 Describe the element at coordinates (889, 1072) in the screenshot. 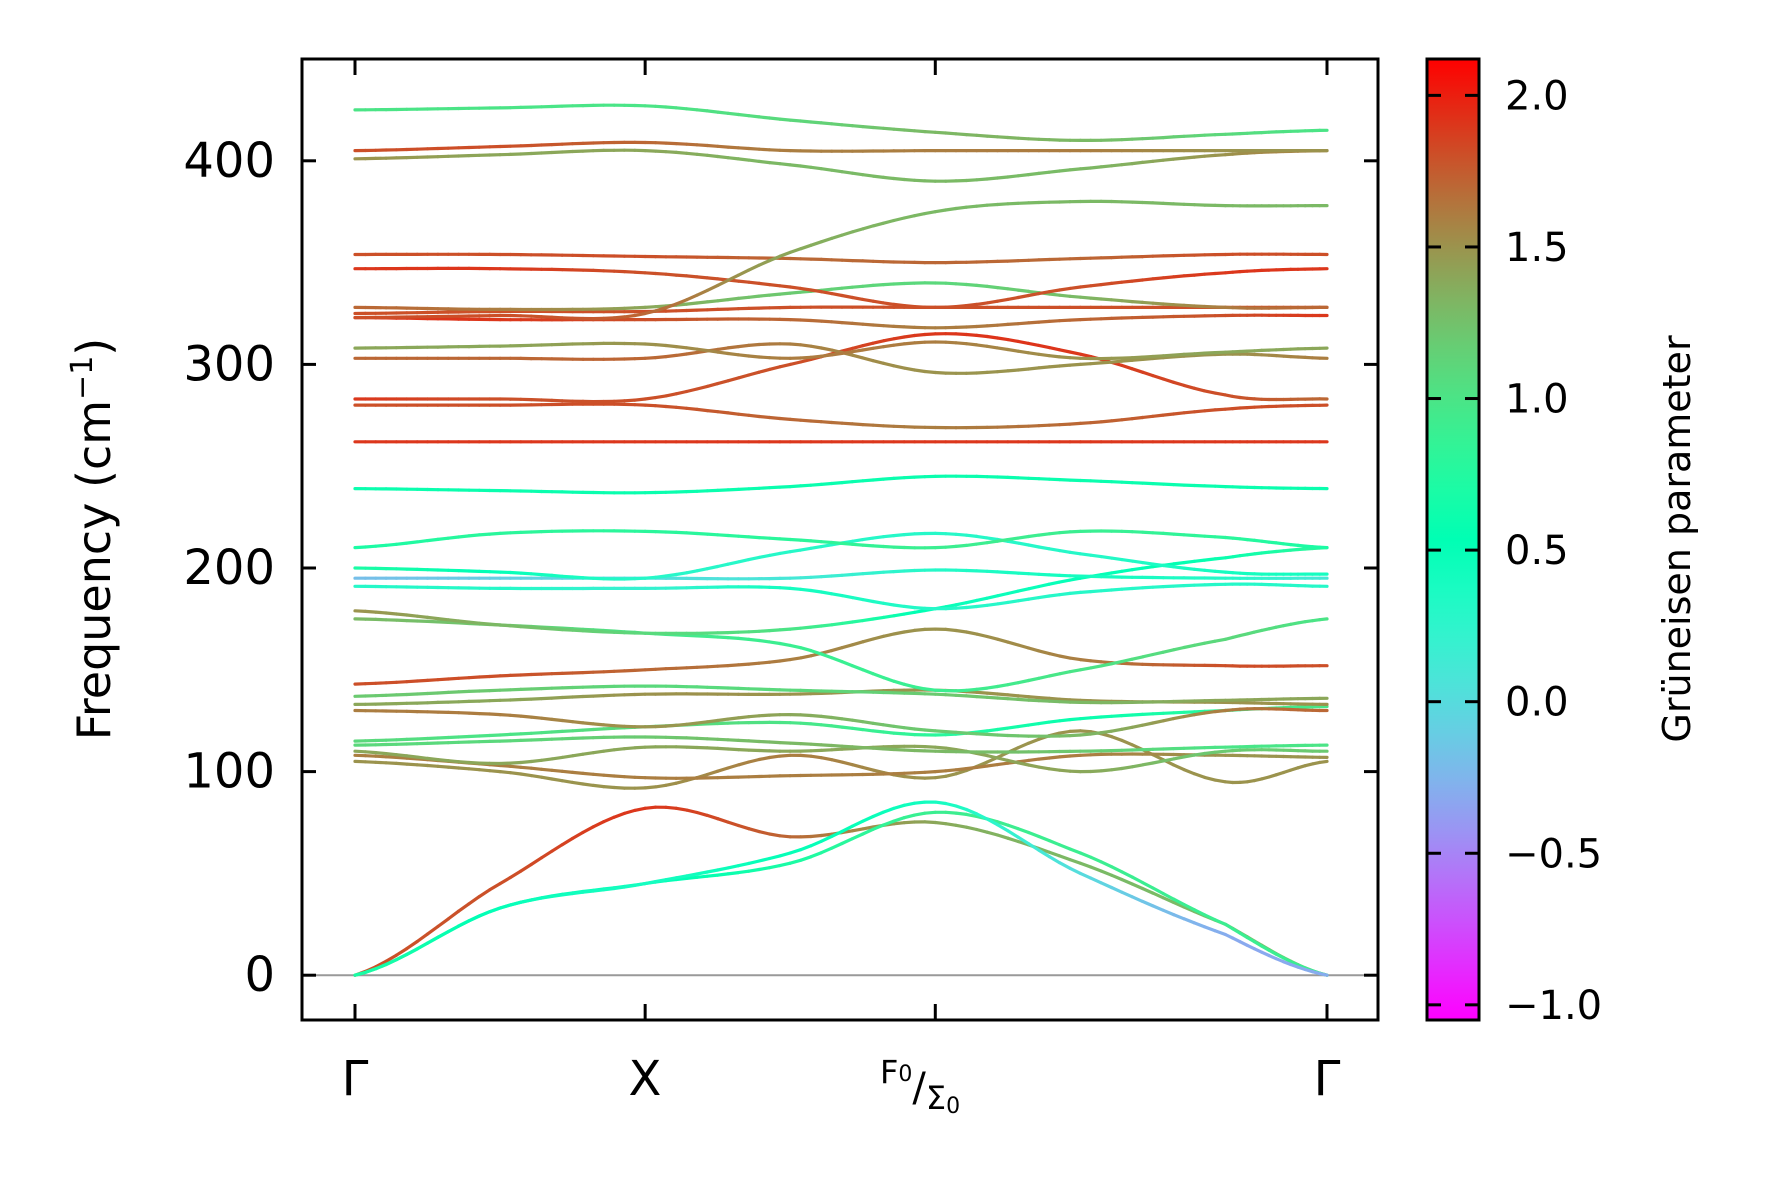

I see `x-label-f: F` at that location.